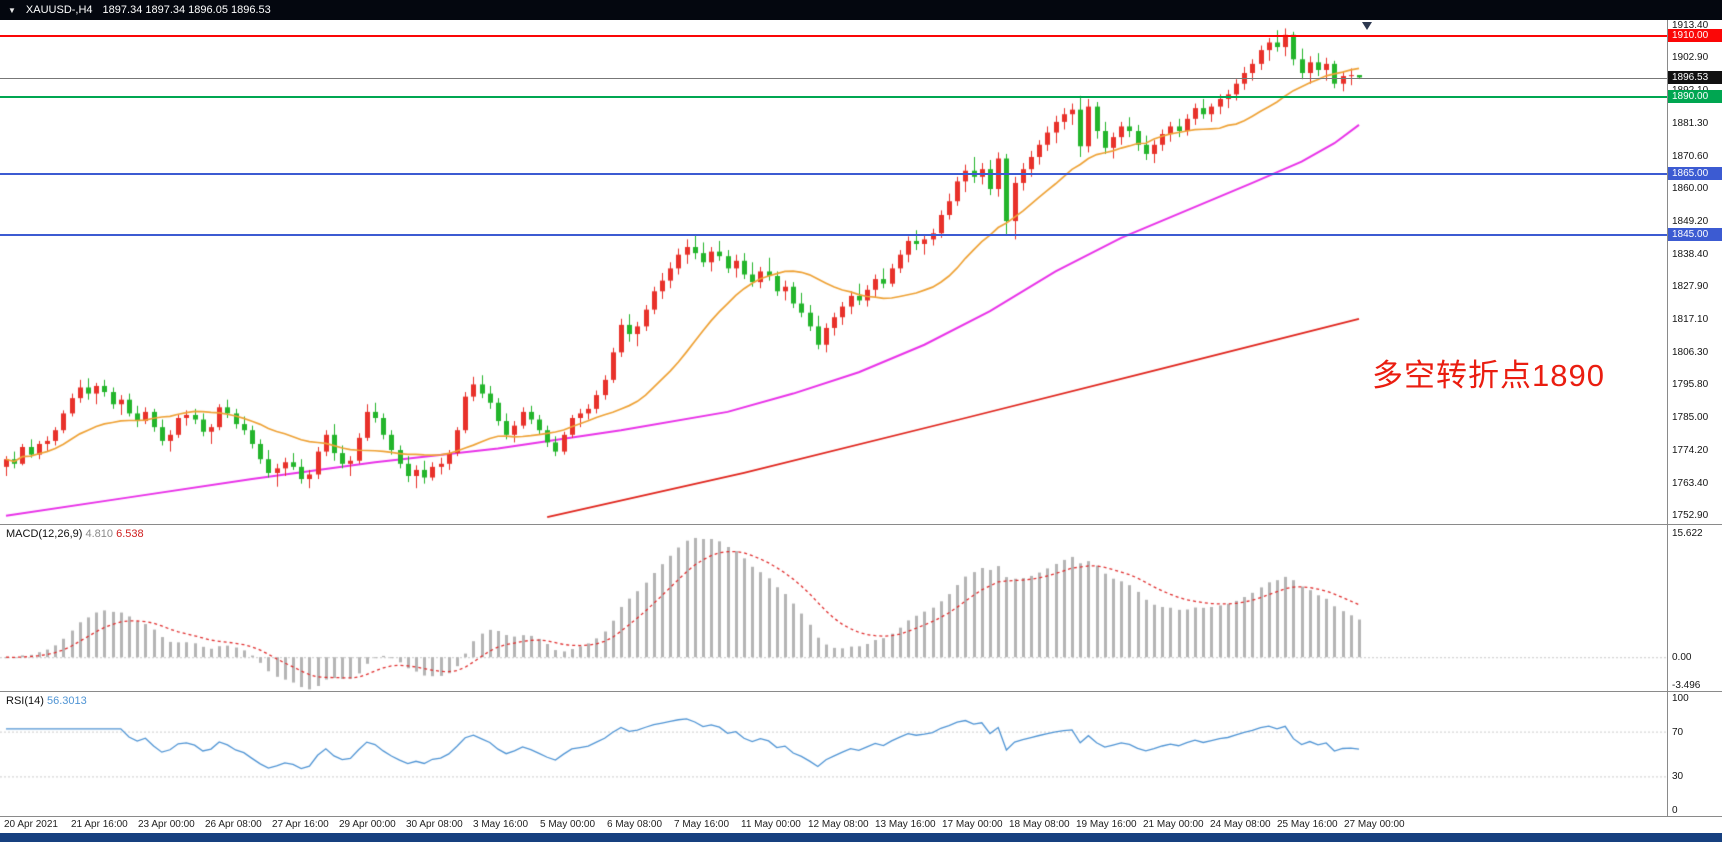 The image size is (1722, 842). I want to click on price-scale-label: 1881.30, so click(1690, 123).